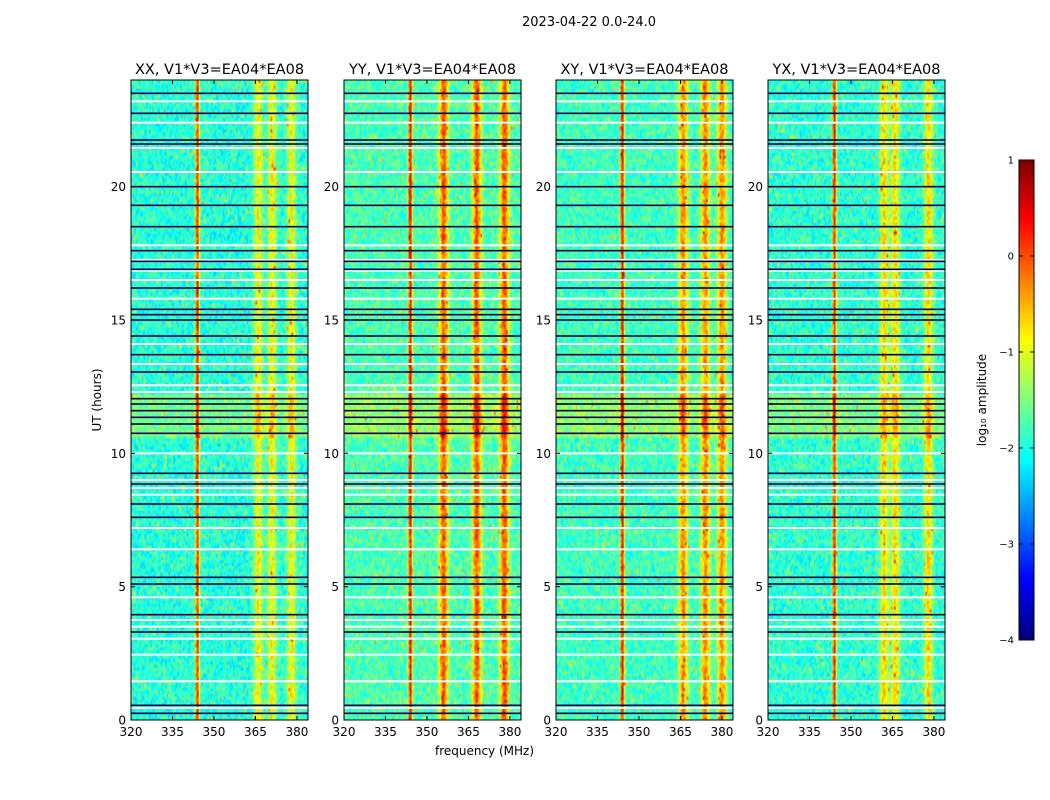 The height and width of the screenshot is (800, 1050). Describe the element at coordinates (768, 732) in the screenshot. I see `x-tick-label: 320` at that location.